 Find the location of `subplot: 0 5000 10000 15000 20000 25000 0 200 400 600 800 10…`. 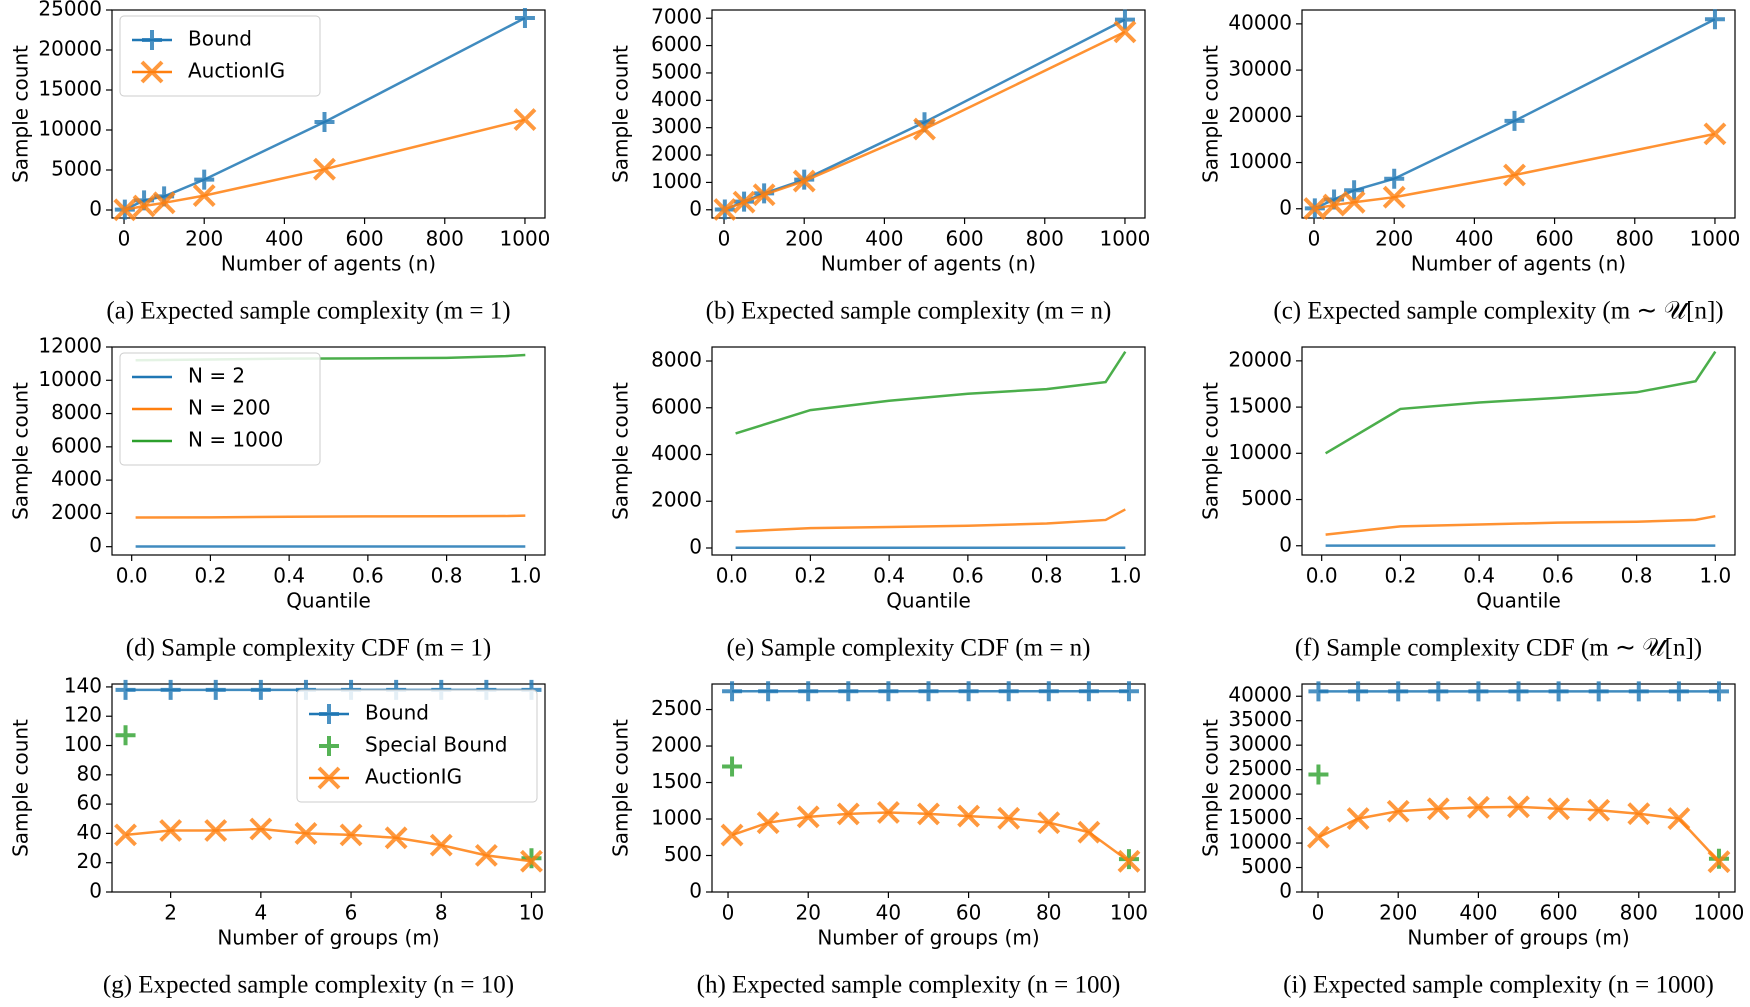

subplot: 0 5000 10000 15000 20000 25000 0 200 400 600 800 10… is located at coordinates (280, 162).